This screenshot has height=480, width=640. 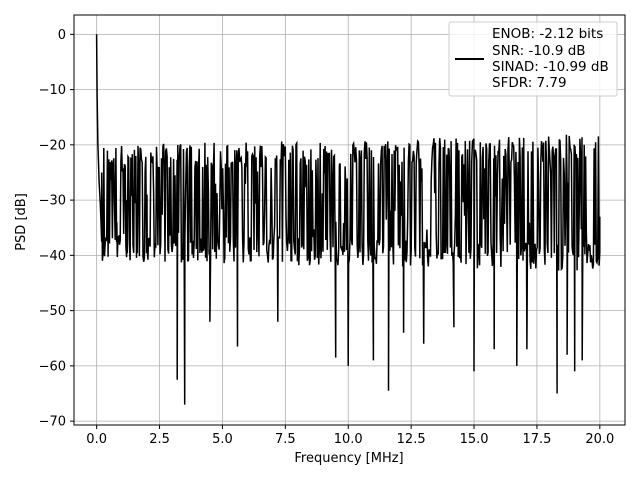 What do you see at coordinates (348, 439) in the screenshot?
I see `x-tick-label: 10.0` at bounding box center [348, 439].